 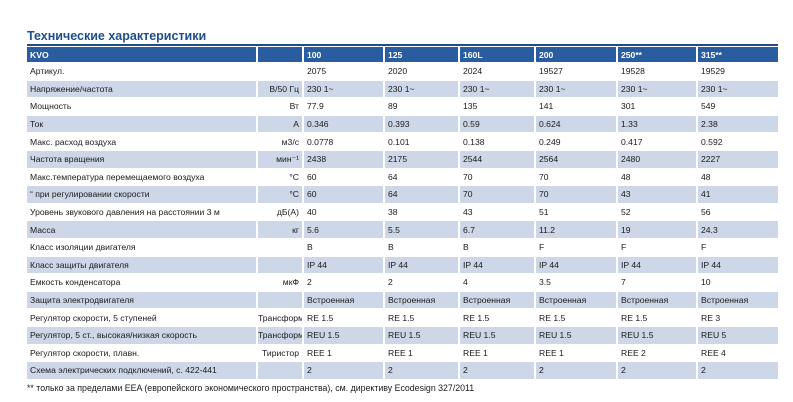 What do you see at coordinates (576, 159) in the screenshot?
I see `table-cell: 2564` at bounding box center [576, 159].